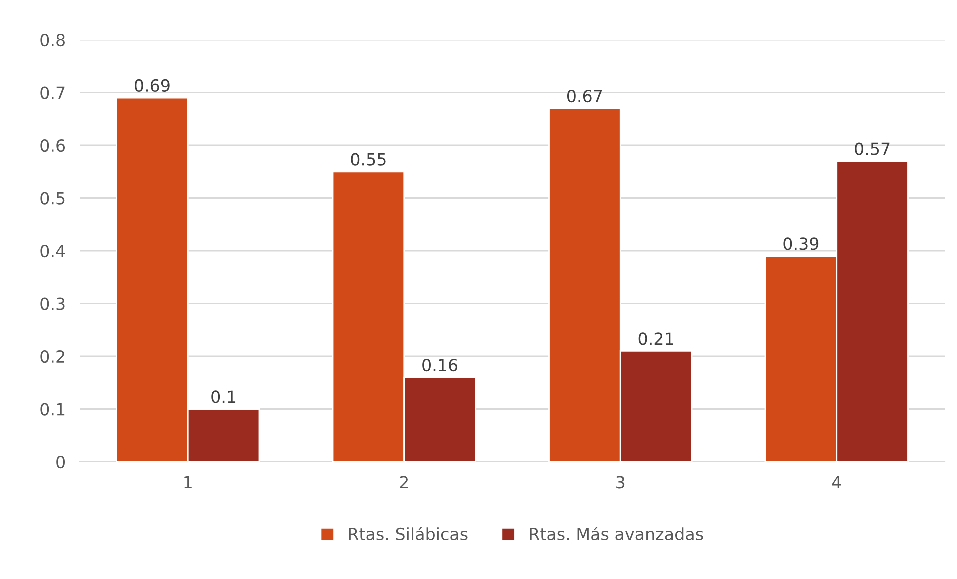  What do you see at coordinates (152, 85) in the screenshot?
I see `data-label: 0.69` at bounding box center [152, 85].